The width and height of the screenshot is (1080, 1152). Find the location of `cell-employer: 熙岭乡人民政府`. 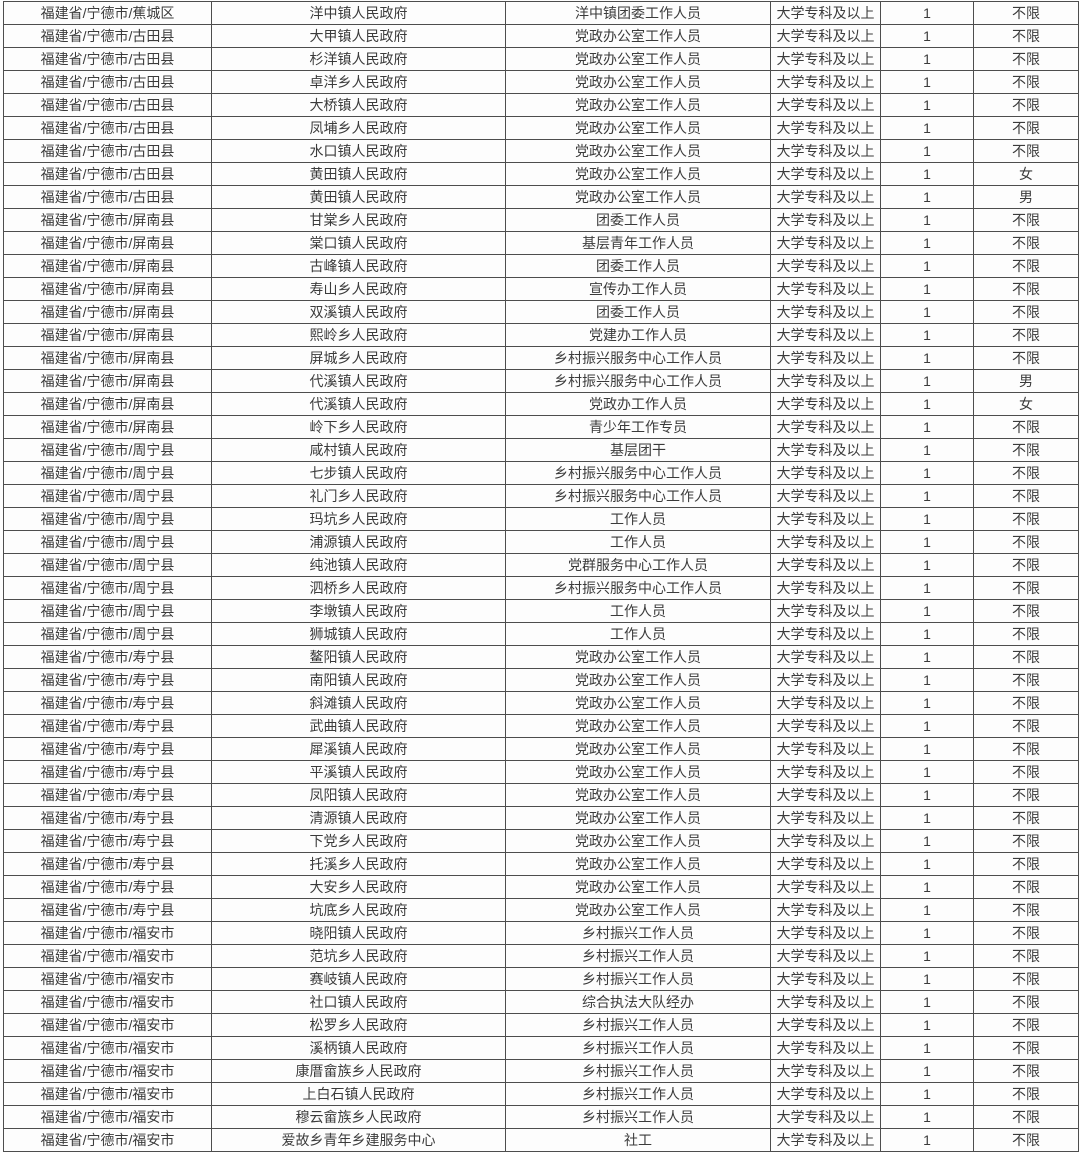

cell-employer: 熙岭乡人民政府 is located at coordinates (358, 335).